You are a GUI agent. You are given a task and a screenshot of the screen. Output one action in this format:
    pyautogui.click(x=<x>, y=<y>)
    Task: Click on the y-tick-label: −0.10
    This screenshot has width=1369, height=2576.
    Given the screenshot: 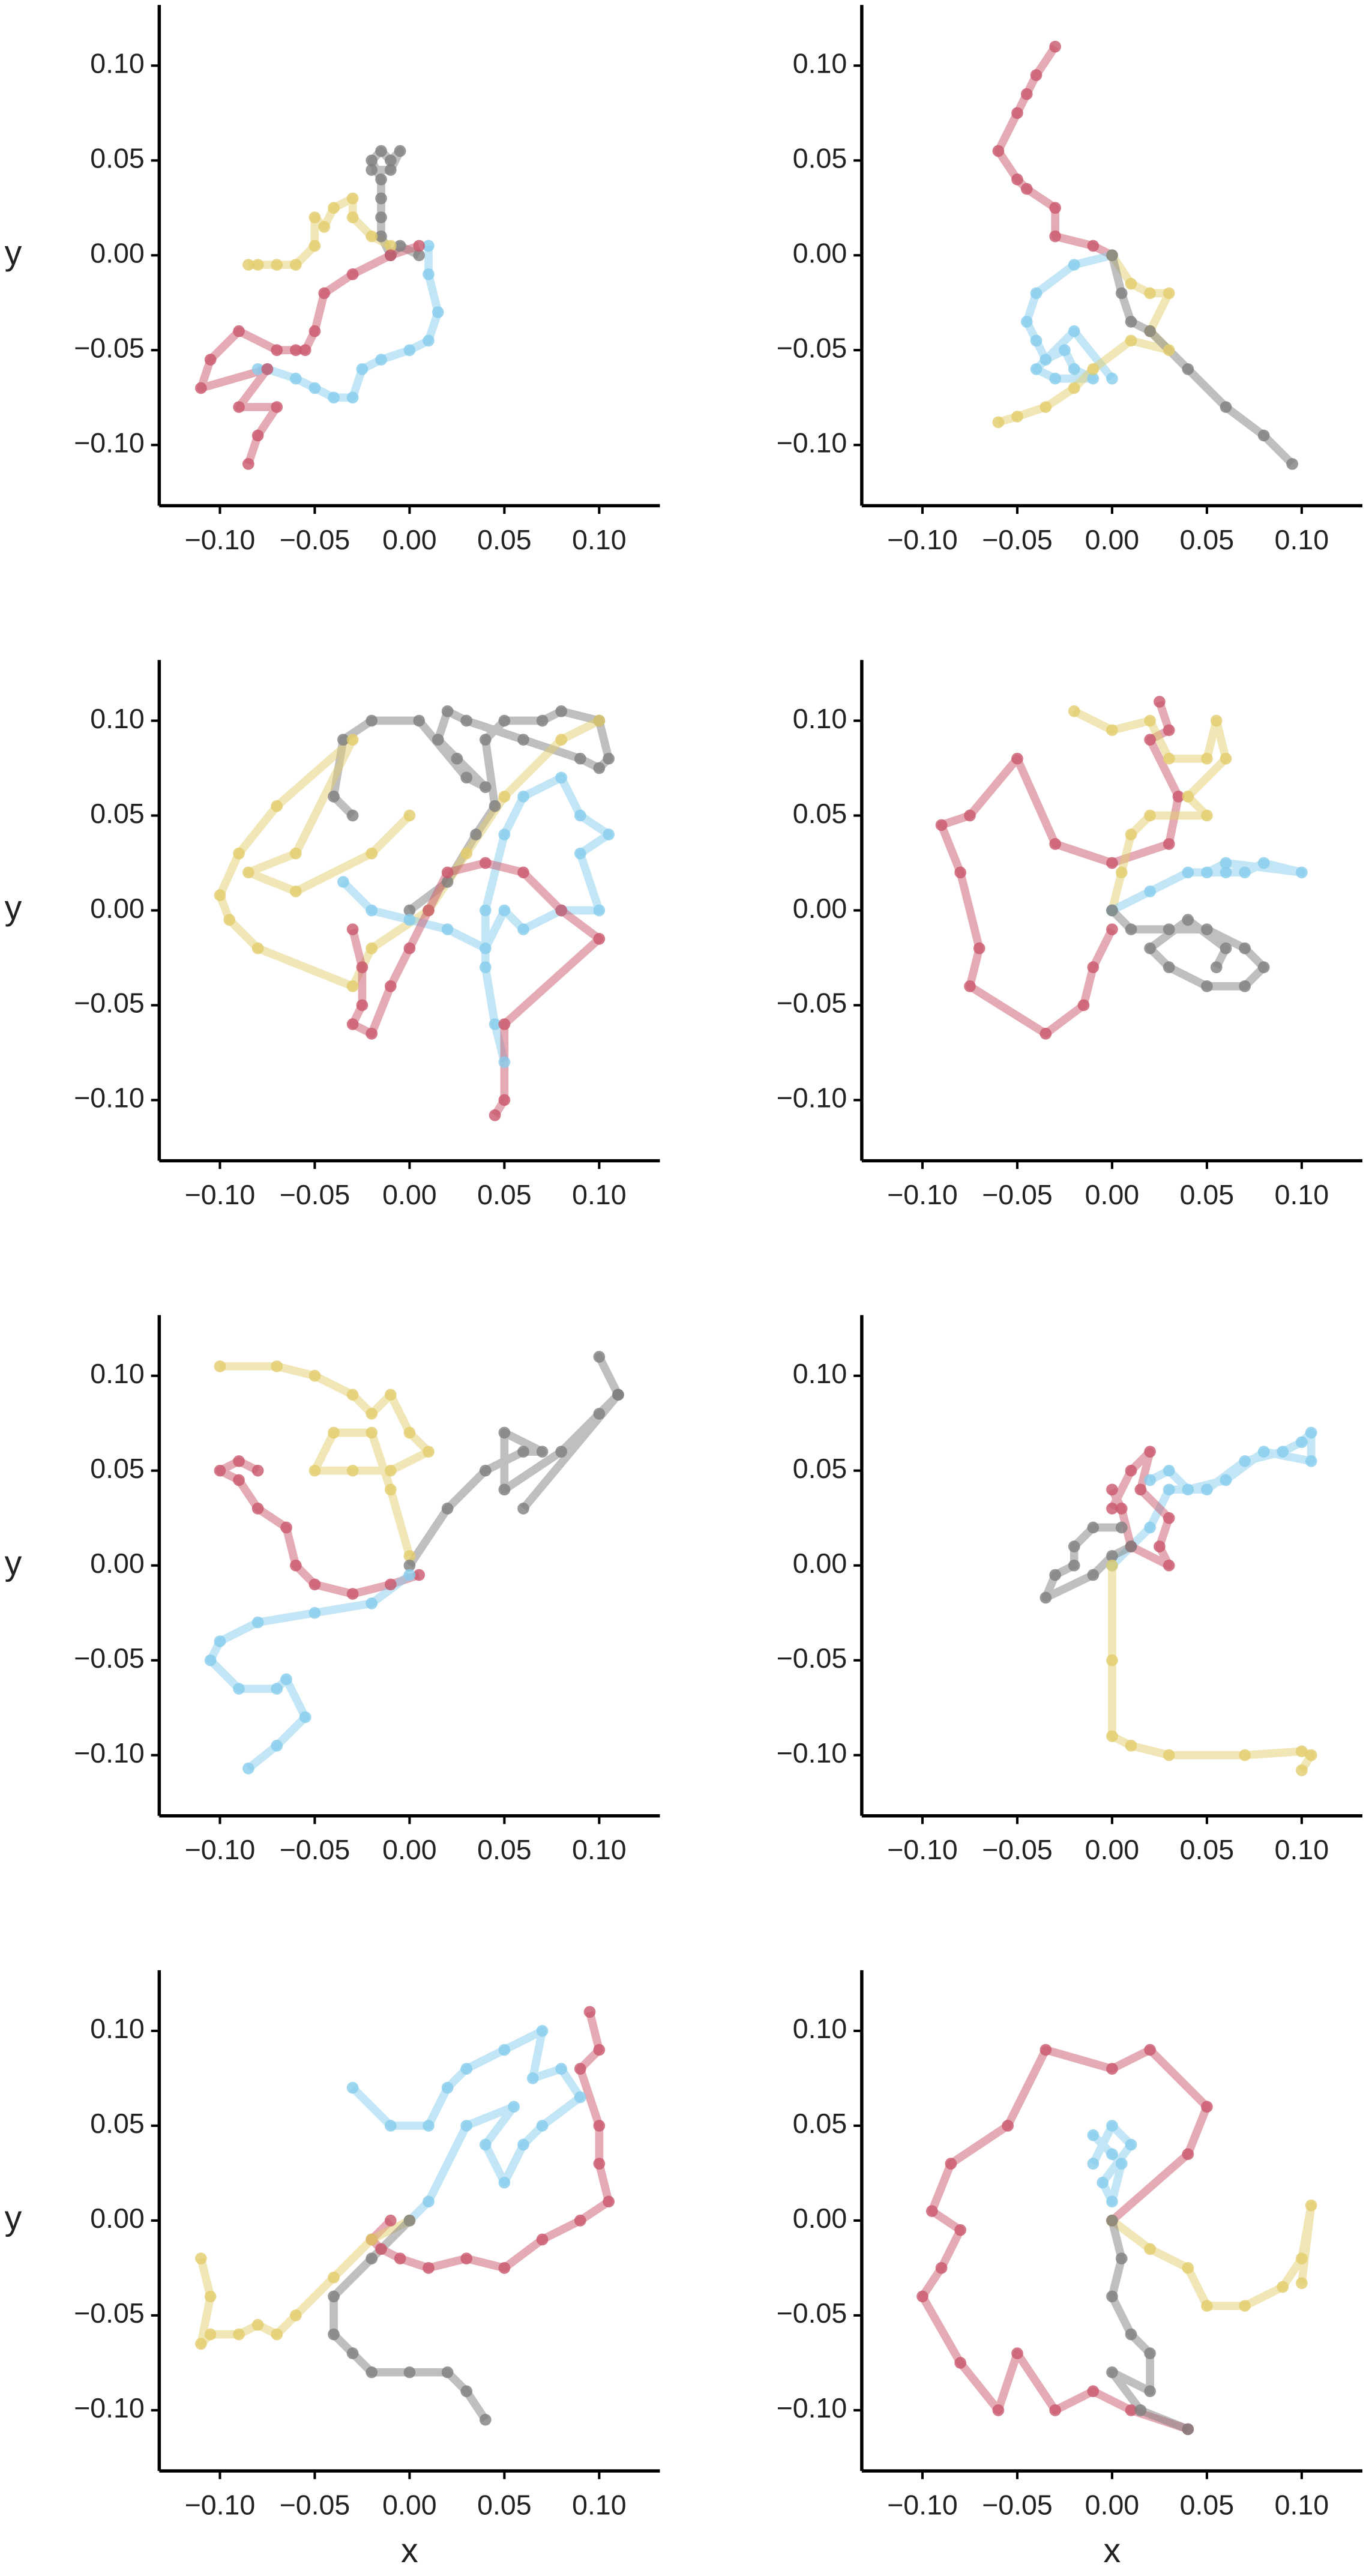 What is the action you would take?
    pyautogui.click(x=812, y=1753)
    